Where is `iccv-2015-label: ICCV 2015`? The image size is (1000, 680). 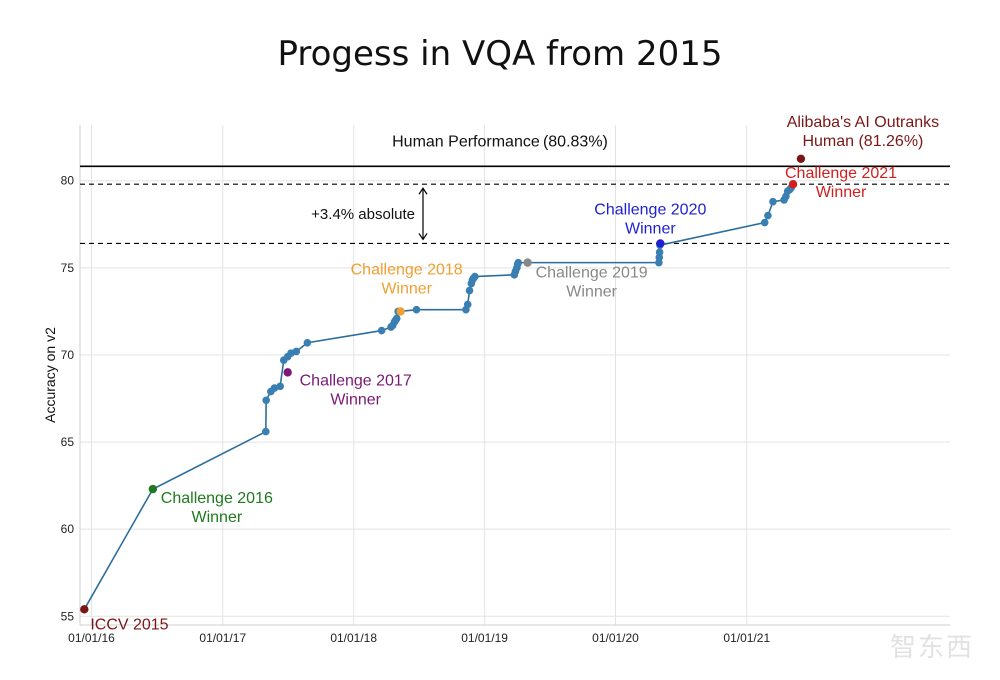
iccv-2015-label: ICCV 2015 is located at coordinates (129, 624).